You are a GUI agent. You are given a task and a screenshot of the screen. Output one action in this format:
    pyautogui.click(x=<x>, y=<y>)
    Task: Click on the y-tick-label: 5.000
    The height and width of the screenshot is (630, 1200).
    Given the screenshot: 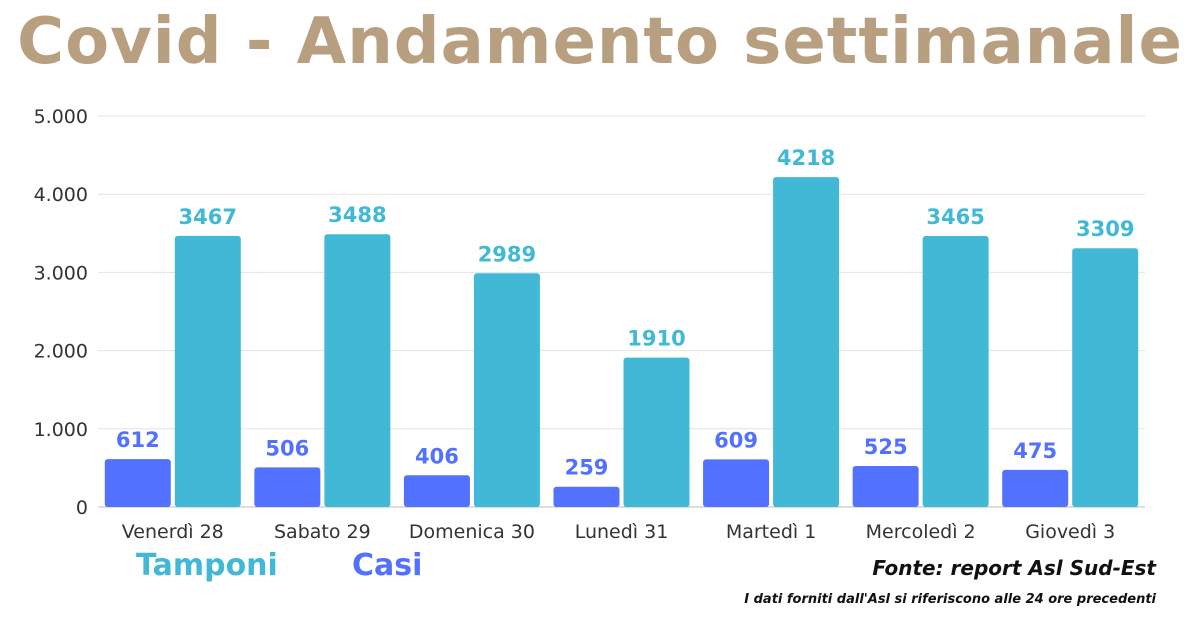 What is the action you would take?
    pyautogui.click(x=61, y=117)
    